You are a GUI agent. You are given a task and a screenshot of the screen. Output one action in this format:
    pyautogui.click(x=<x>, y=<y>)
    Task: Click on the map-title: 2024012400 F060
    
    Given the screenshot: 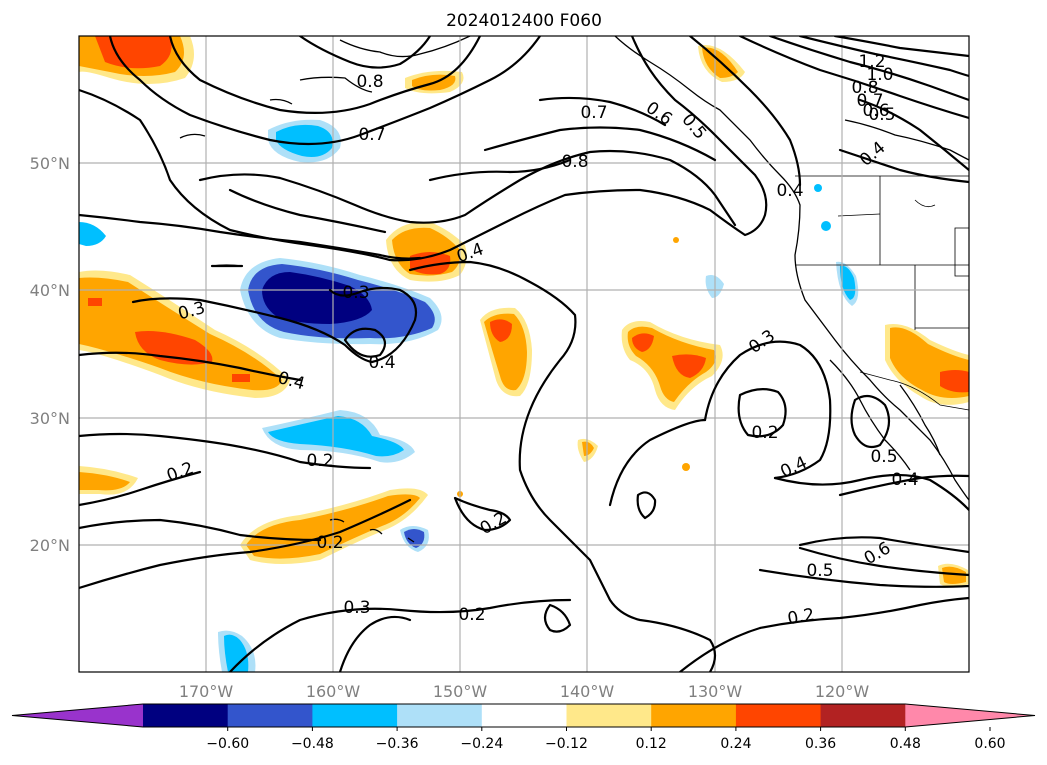 What is the action you would take?
    pyautogui.click(x=524, y=21)
    